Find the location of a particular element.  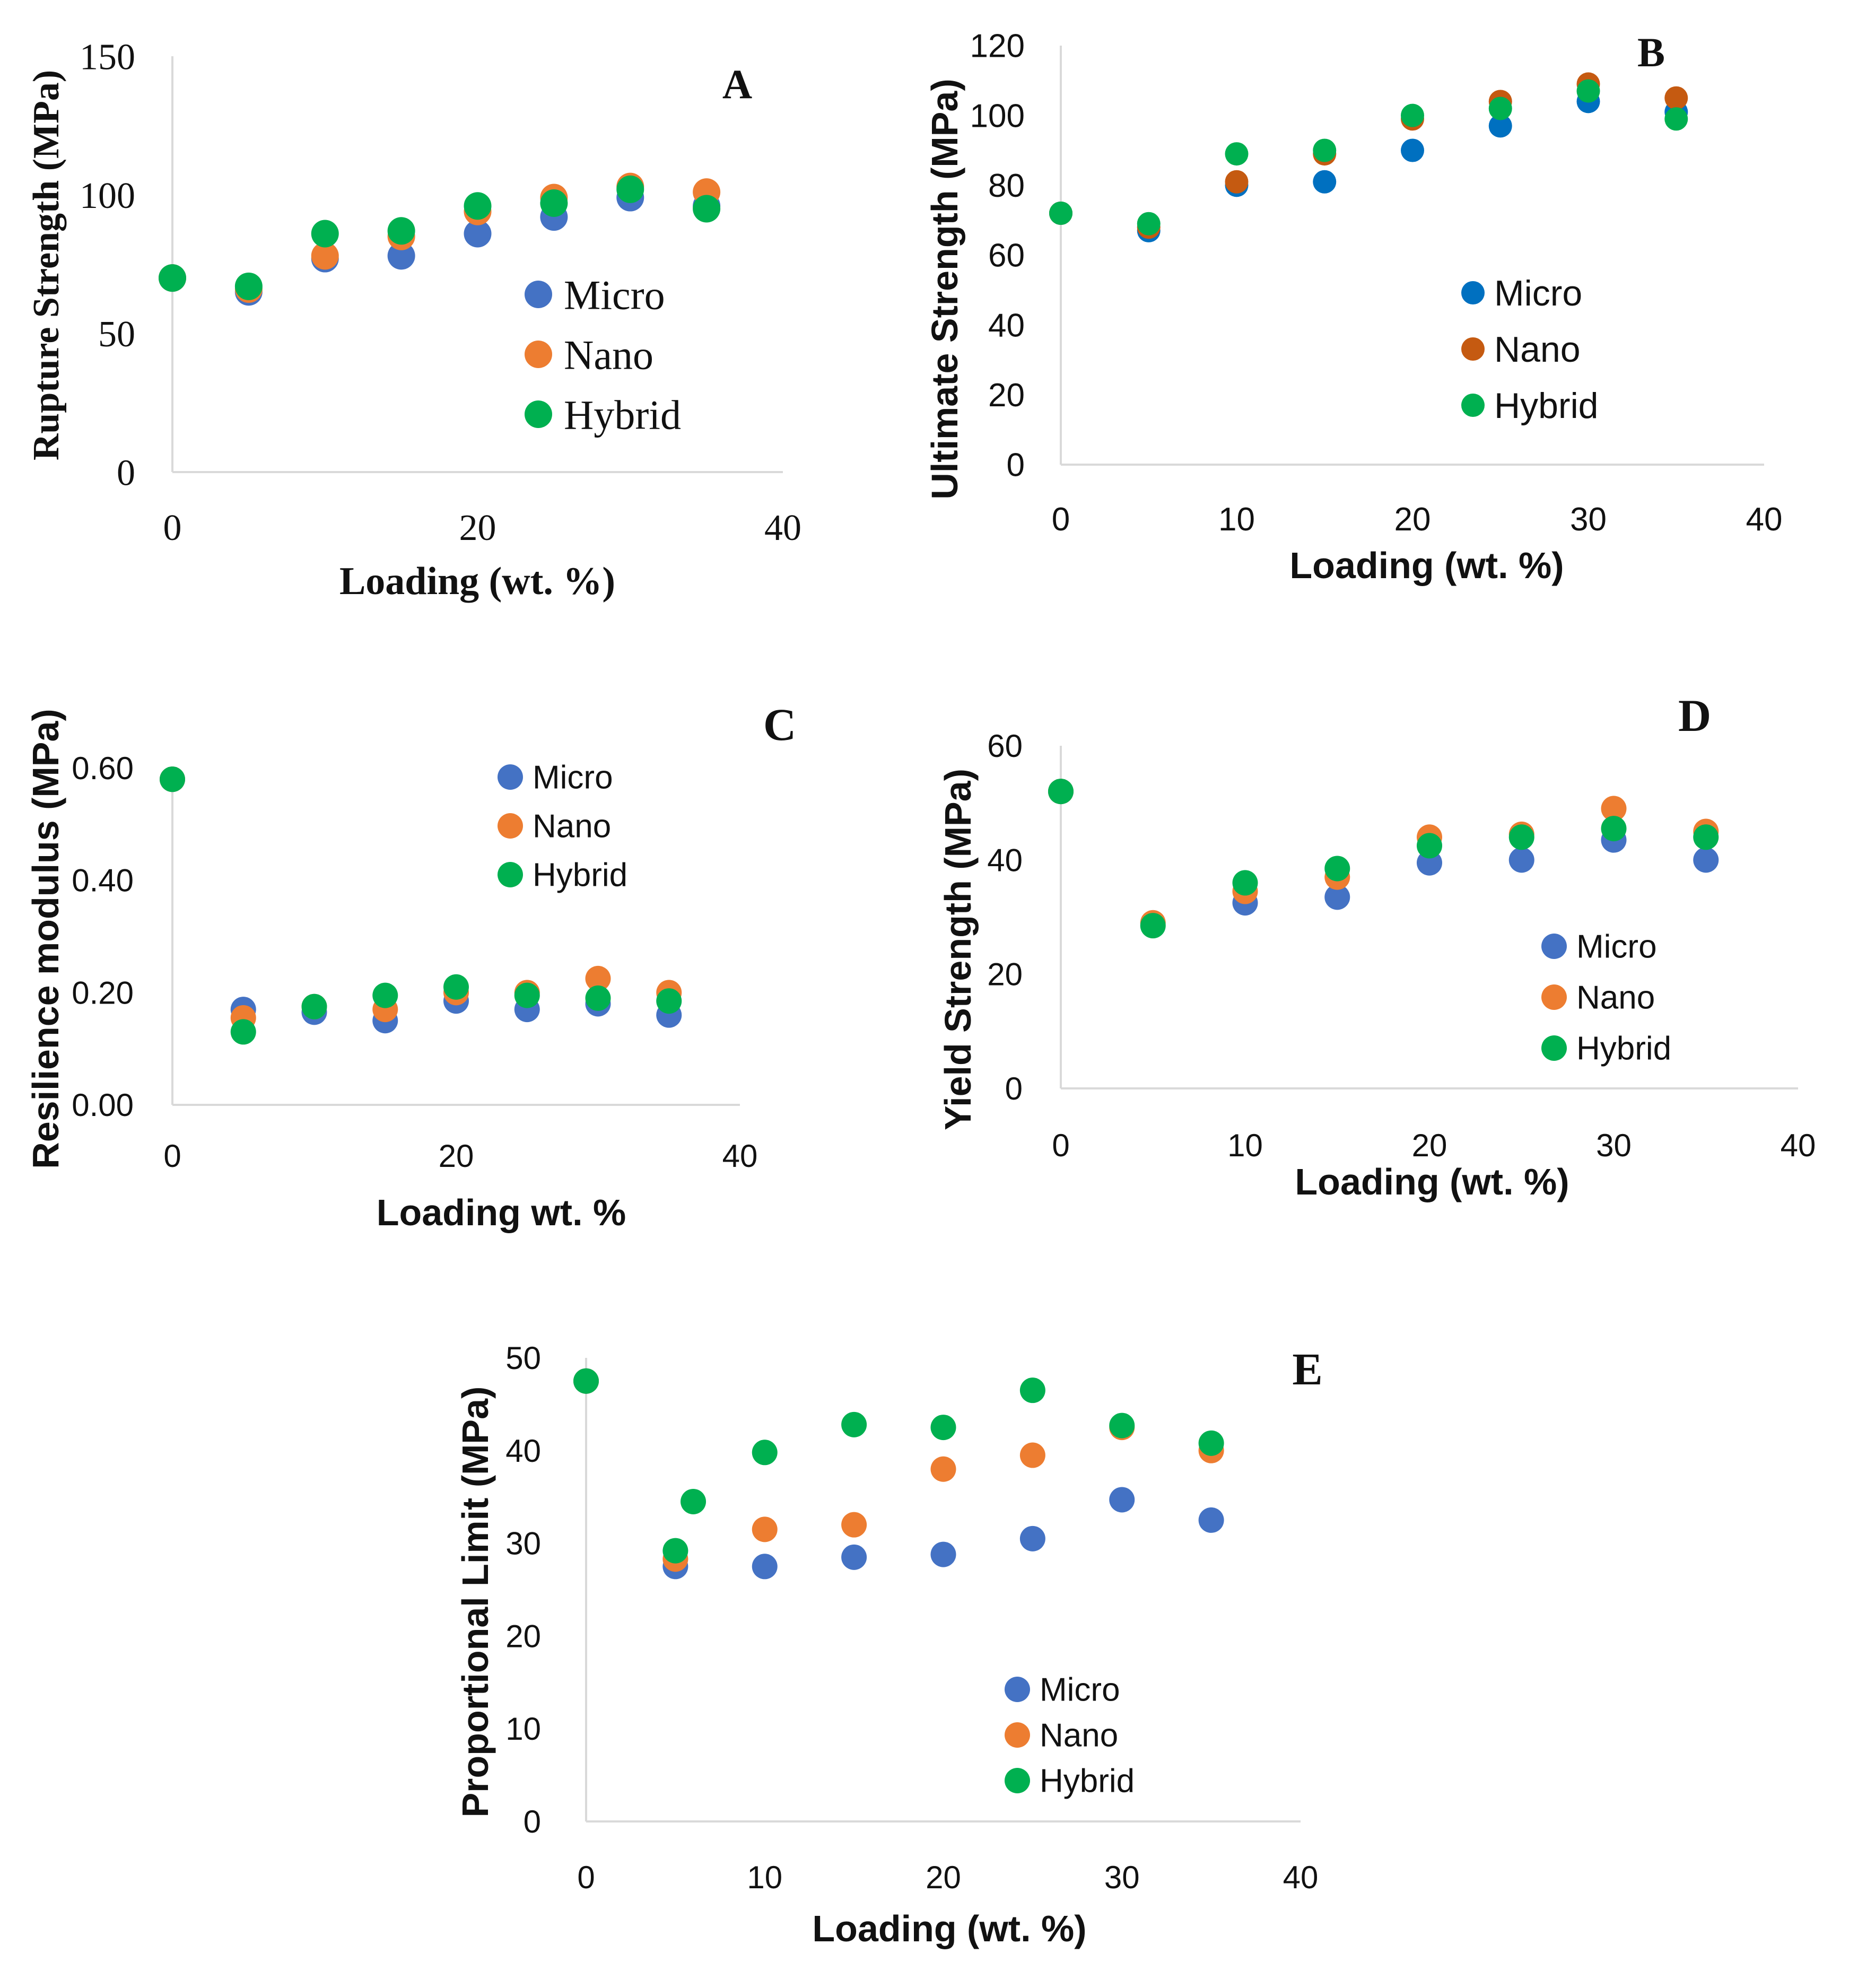

series-nano is located at coordinates (1383, 857).